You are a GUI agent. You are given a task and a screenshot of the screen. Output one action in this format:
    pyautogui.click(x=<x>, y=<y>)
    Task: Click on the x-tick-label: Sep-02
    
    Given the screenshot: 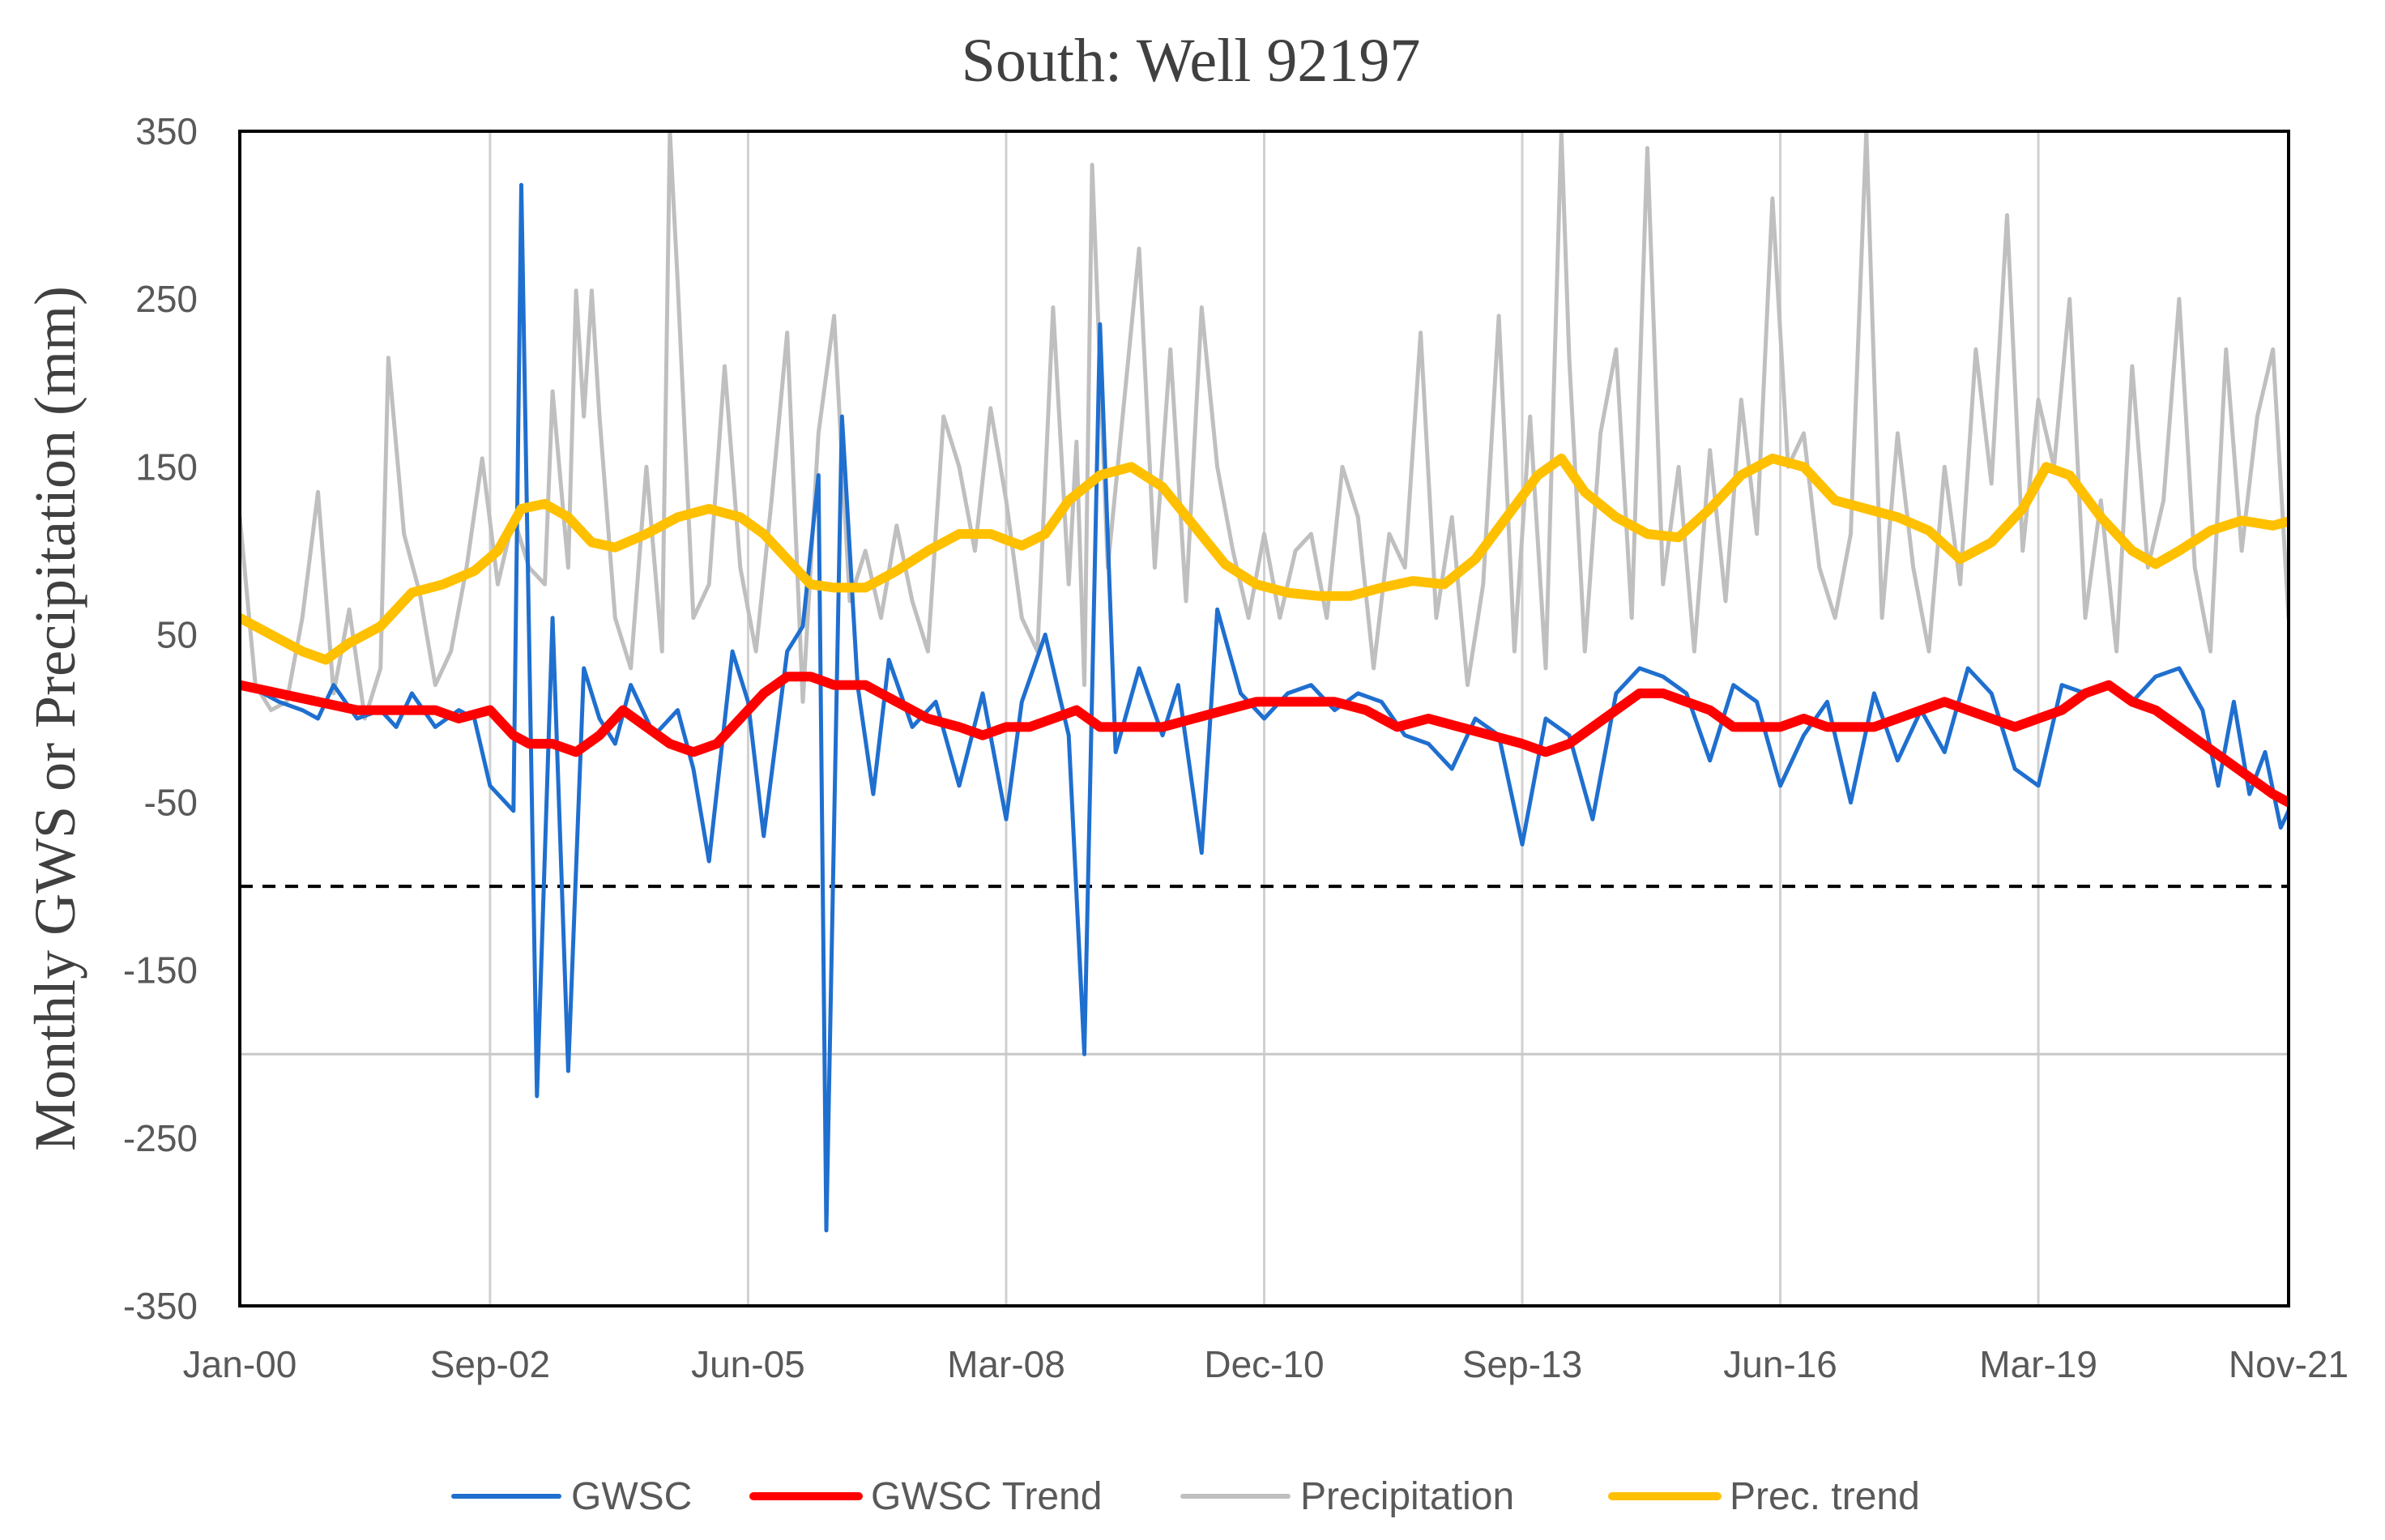 What is the action you would take?
    pyautogui.click(x=490, y=1364)
    